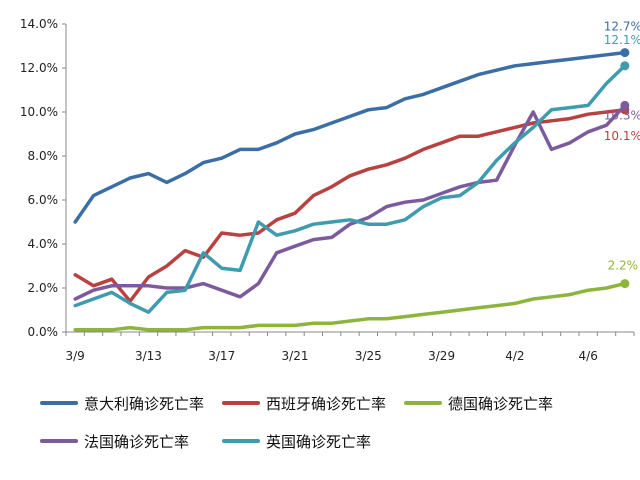 The image size is (640, 480). What do you see at coordinates (59, 403) in the screenshot?
I see `legend-swatch-italy` at bounding box center [59, 403].